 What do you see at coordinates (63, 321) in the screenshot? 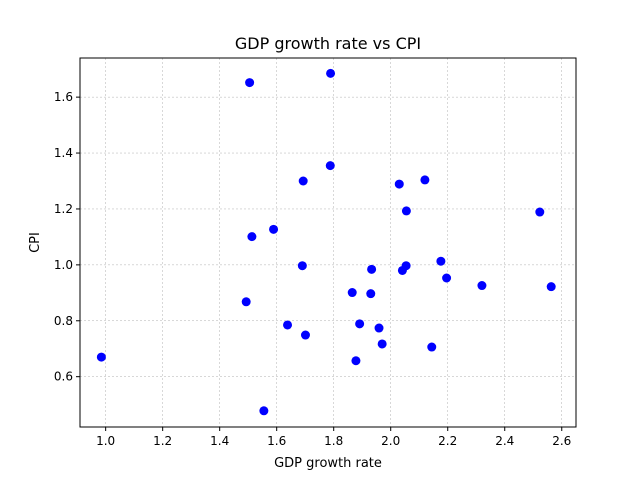
I see `y-tick-label: 0.8` at bounding box center [63, 321].